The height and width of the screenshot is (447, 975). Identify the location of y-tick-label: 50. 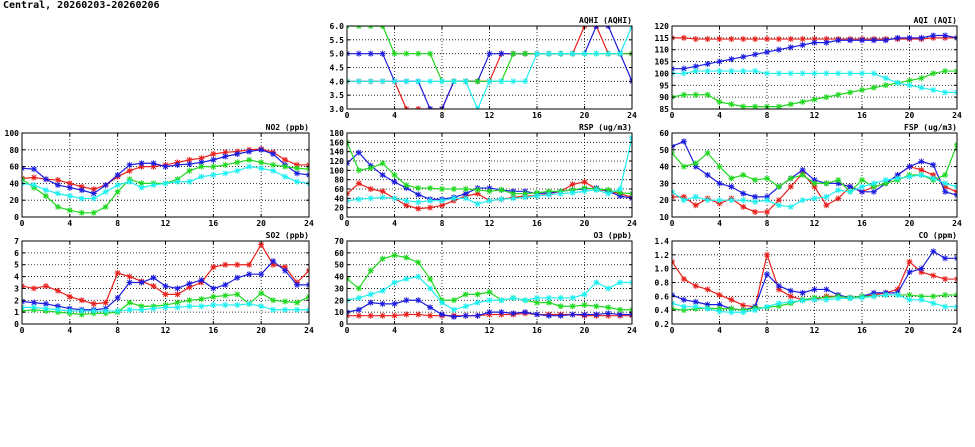
(339, 265).